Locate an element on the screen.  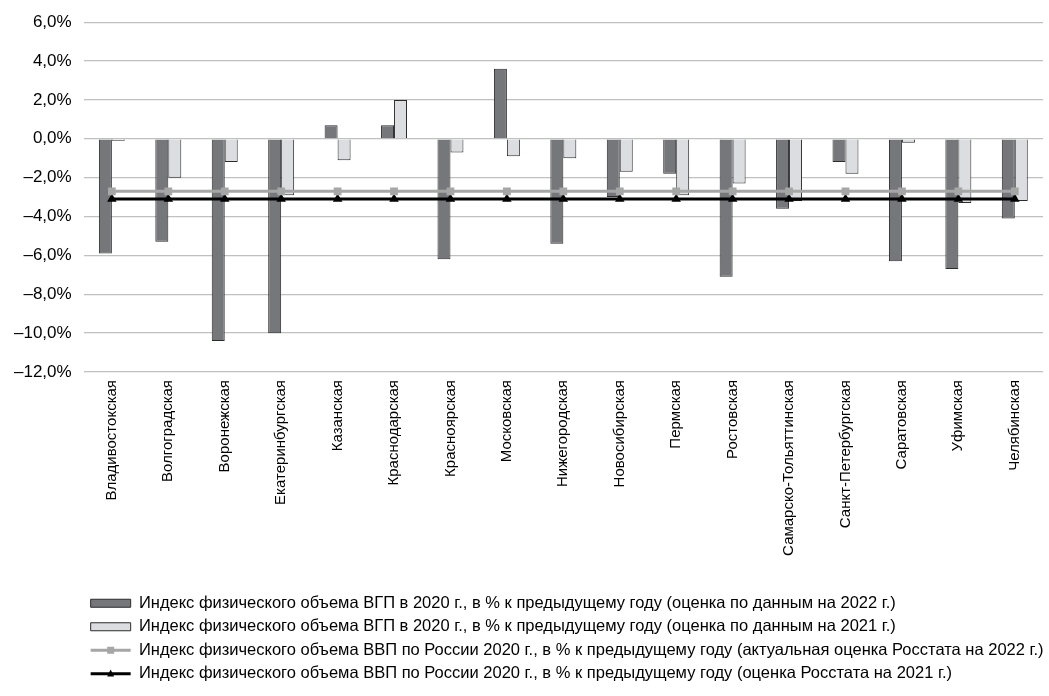
y-tick-label: 2,0% is located at coordinates (52, 99).